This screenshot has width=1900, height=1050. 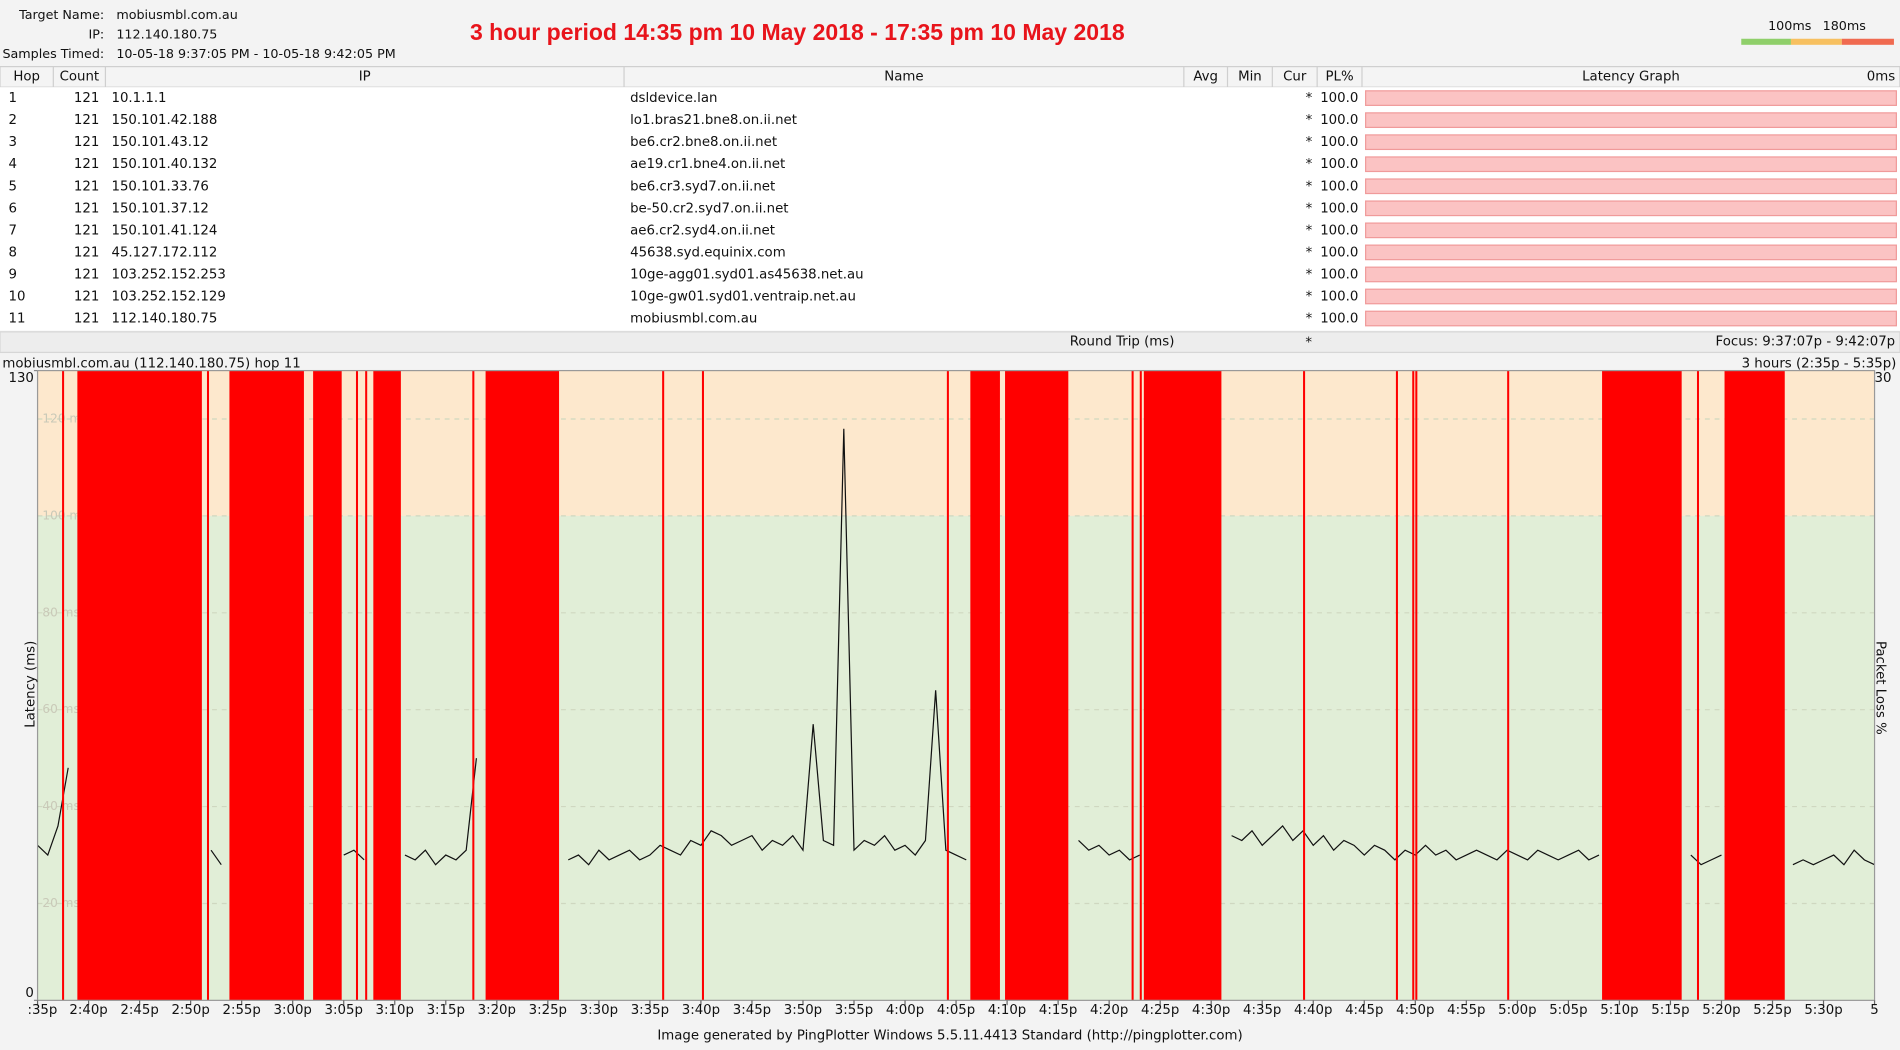 What do you see at coordinates (746, 274) in the screenshot?
I see `host-name: 10ge-agg01.syd01.as45638.net.au` at bounding box center [746, 274].